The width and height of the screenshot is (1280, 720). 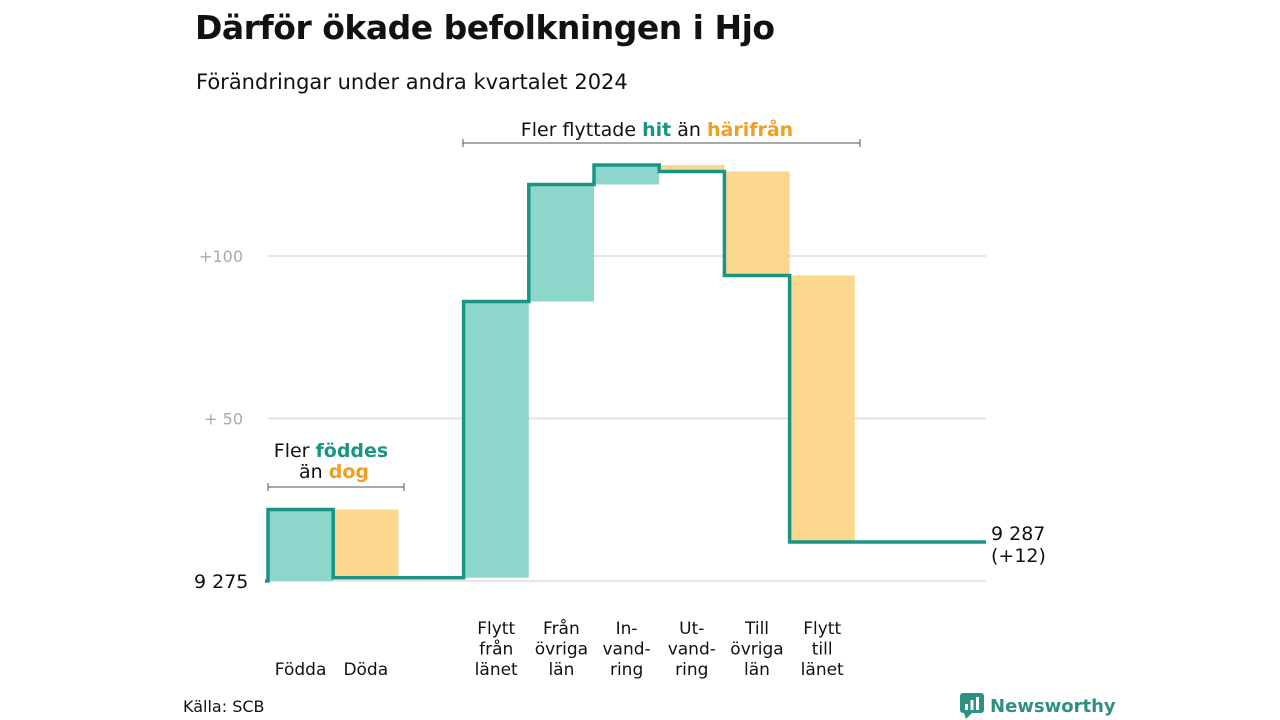 I want to click on annotation-highlight-born: föddes, so click(x=352, y=451).